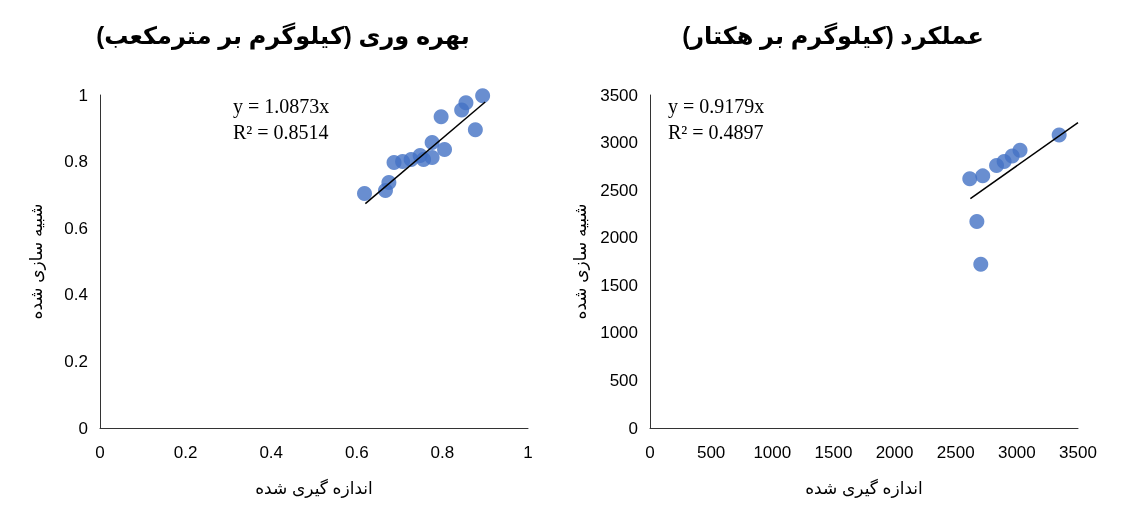 The height and width of the screenshot is (515, 1121). I want to click on annotation: R² = 0.8514, so click(281, 132).